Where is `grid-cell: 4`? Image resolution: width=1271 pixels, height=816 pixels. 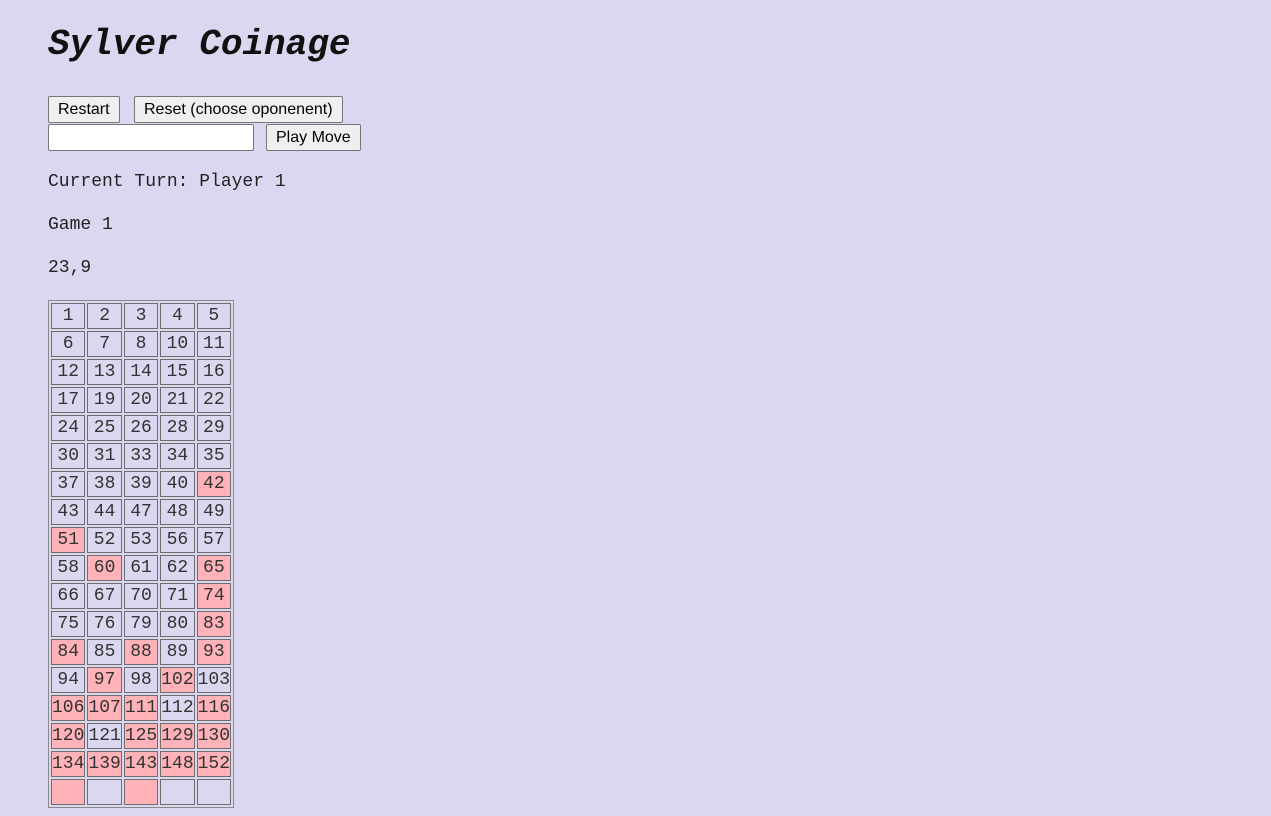
grid-cell: 4 is located at coordinates (177, 316).